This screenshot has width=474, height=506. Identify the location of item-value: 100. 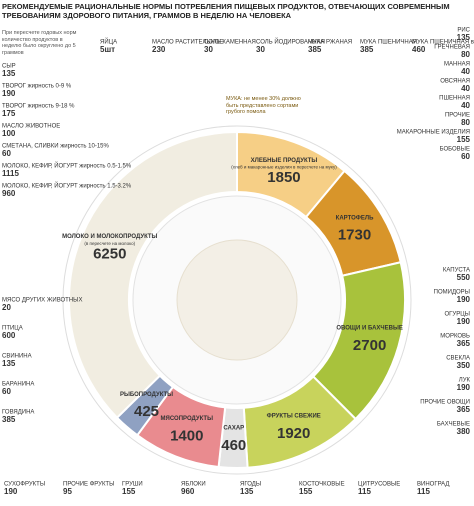
(9, 133).